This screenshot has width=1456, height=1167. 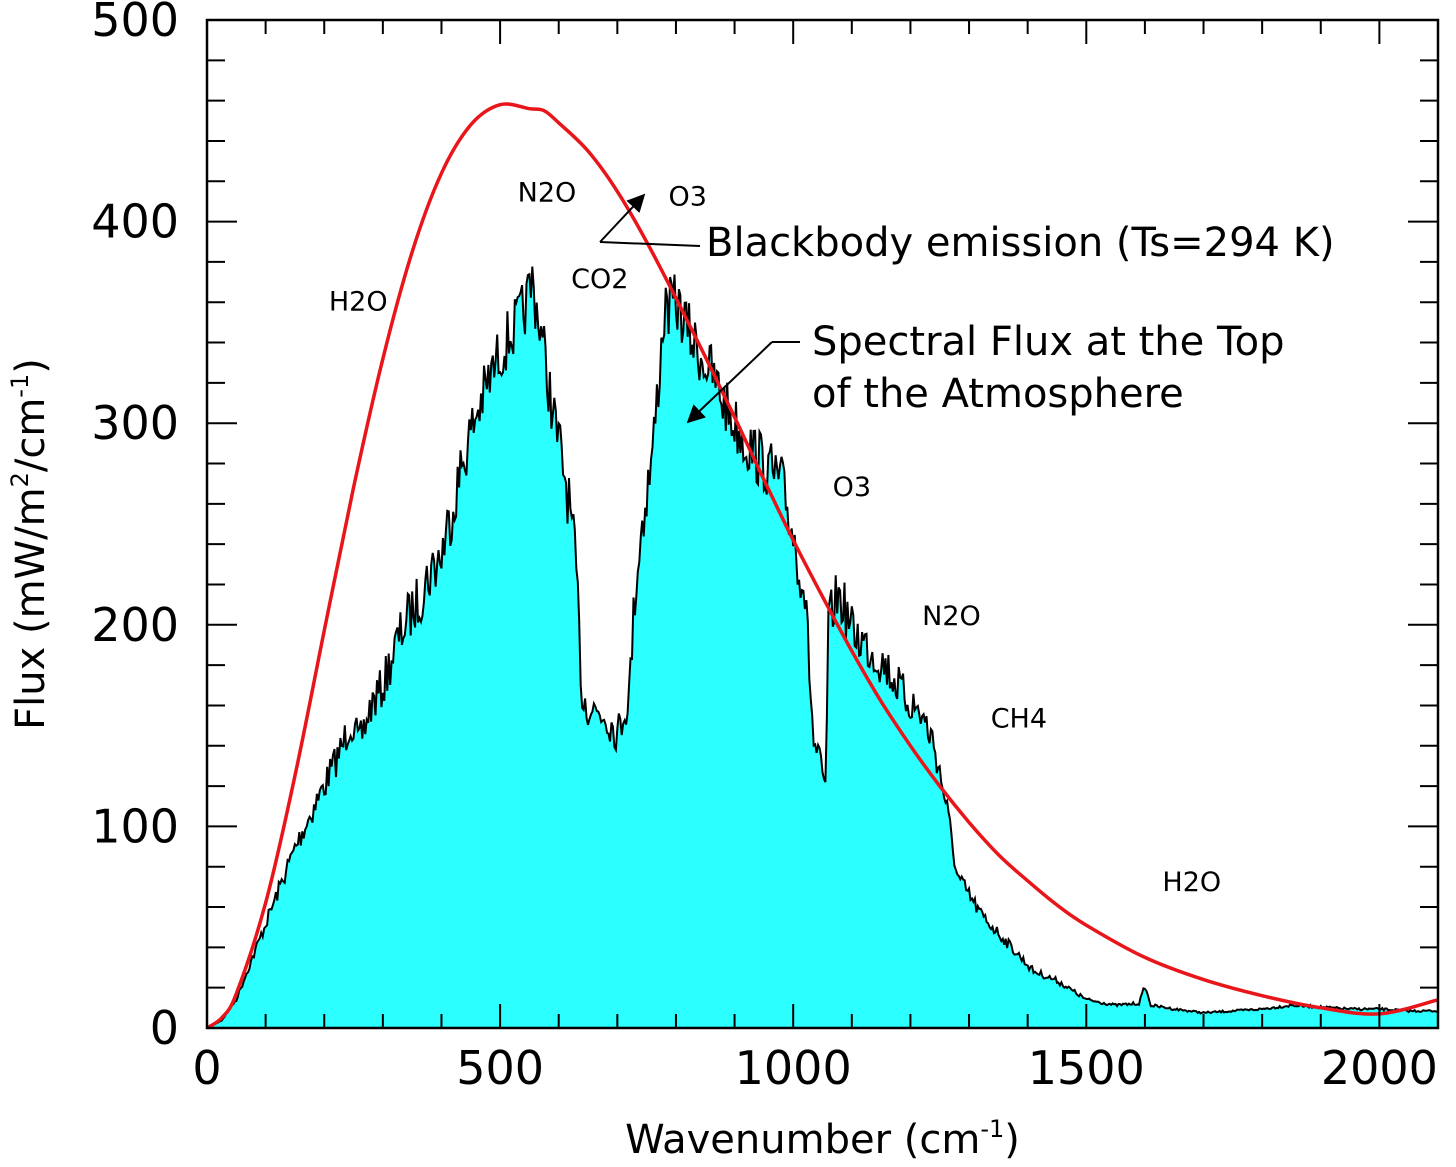 I want to click on y-tick-label: 200, so click(x=135, y=625).